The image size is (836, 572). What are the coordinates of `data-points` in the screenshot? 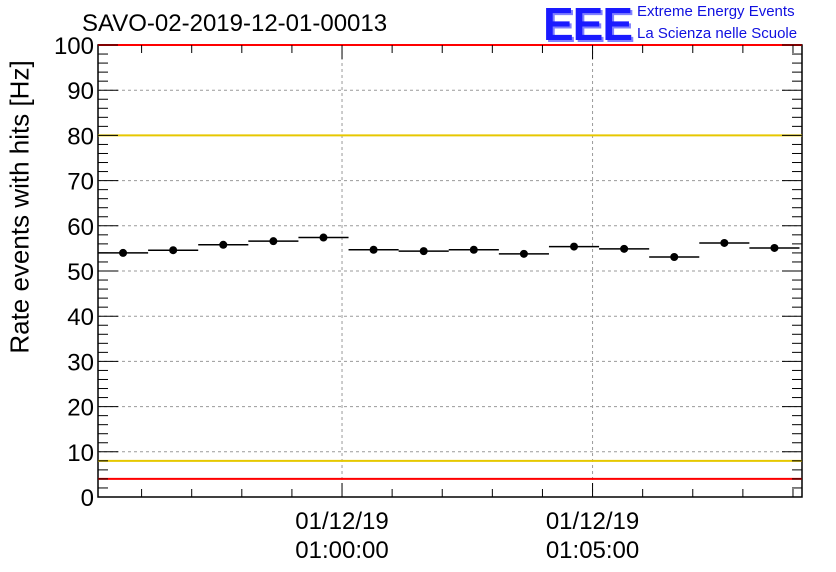 It's located at (449, 247).